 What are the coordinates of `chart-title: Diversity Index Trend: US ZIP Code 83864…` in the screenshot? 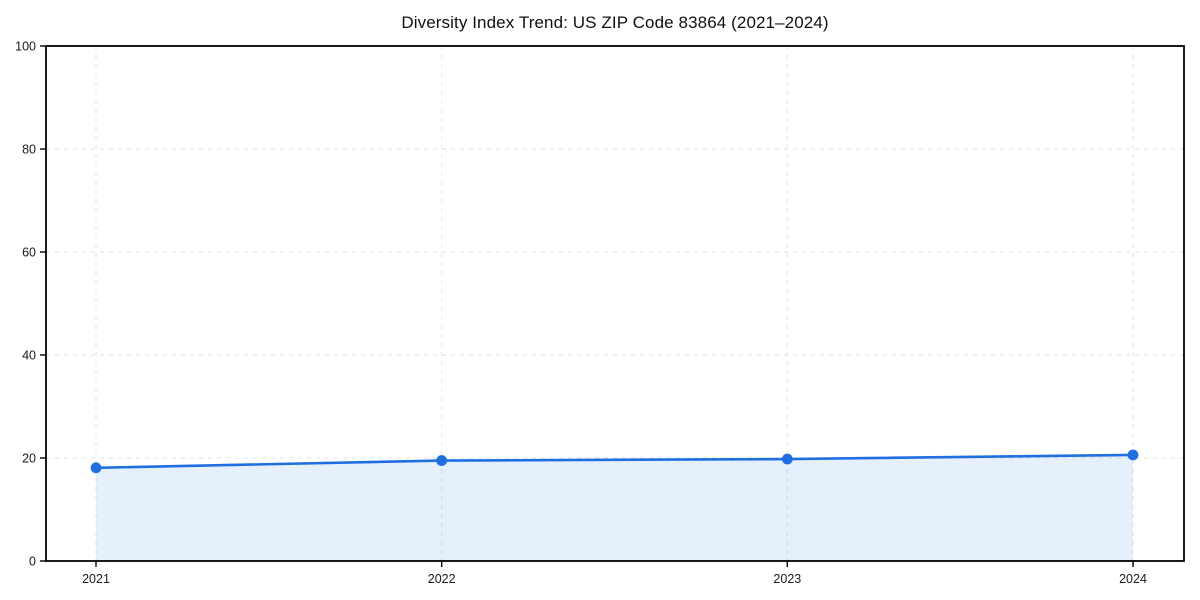 It's located at (615, 22).